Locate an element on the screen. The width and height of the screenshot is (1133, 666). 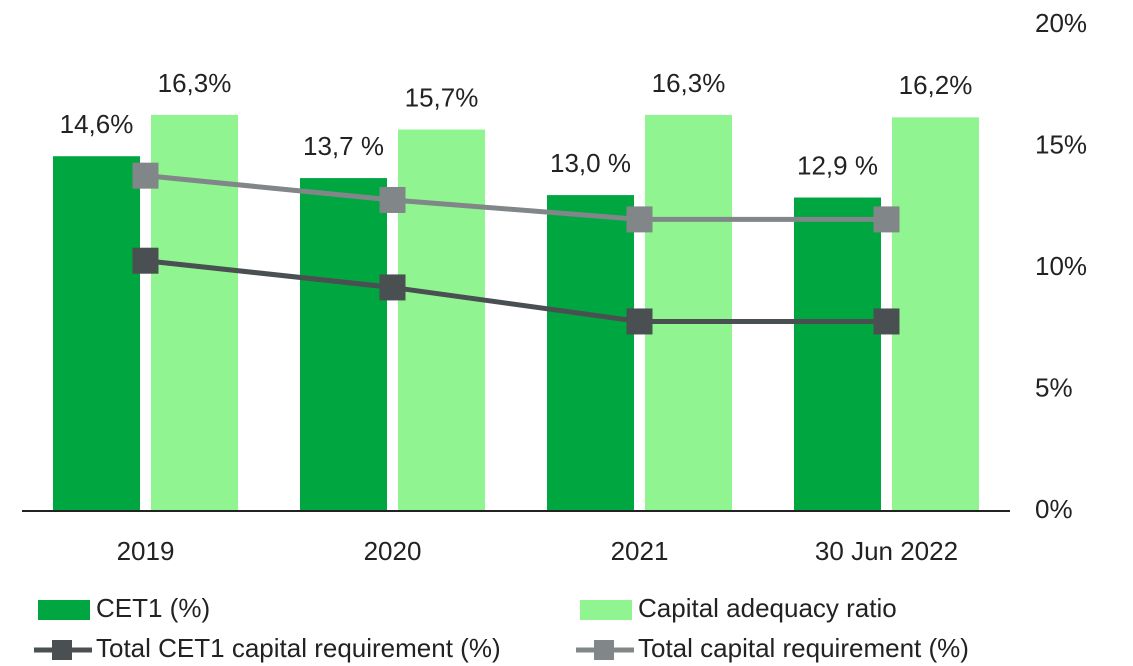
legend-label: Capital adequacy ratio is located at coordinates (767, 608).